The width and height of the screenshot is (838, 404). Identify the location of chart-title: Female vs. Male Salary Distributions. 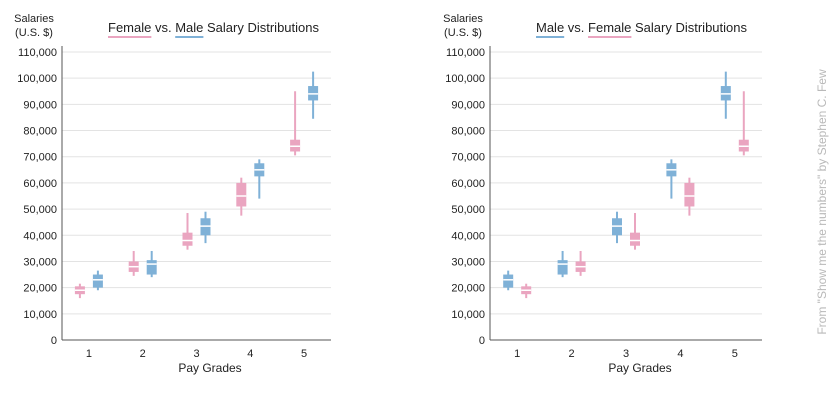
(213, 27).